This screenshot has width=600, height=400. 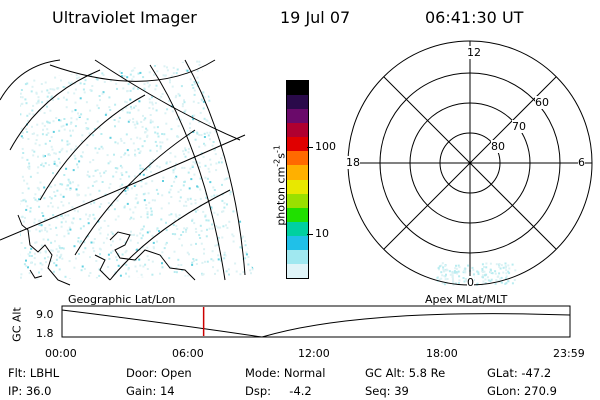 What do you see at coordinates (322, 233) in the screenshot?
I see `colorbar-label-10: 10` at bounding box center [322, 233].